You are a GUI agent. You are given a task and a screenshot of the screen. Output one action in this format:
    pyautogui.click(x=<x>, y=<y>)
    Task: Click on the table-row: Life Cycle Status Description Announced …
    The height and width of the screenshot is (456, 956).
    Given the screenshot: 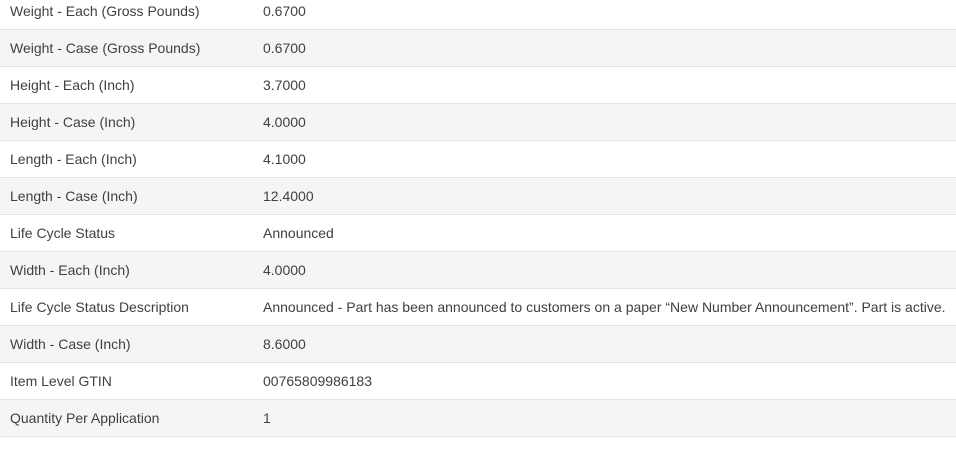 What is the action you would take?
    pyautogui.click(x=478, y=307)
    